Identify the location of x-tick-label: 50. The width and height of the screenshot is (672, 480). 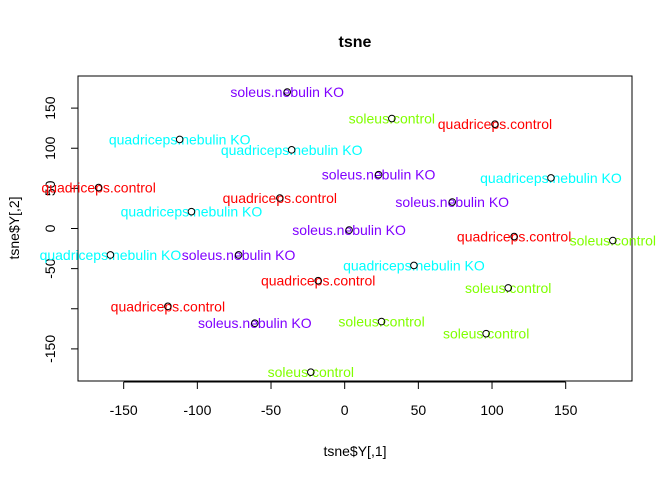
(419, 410).